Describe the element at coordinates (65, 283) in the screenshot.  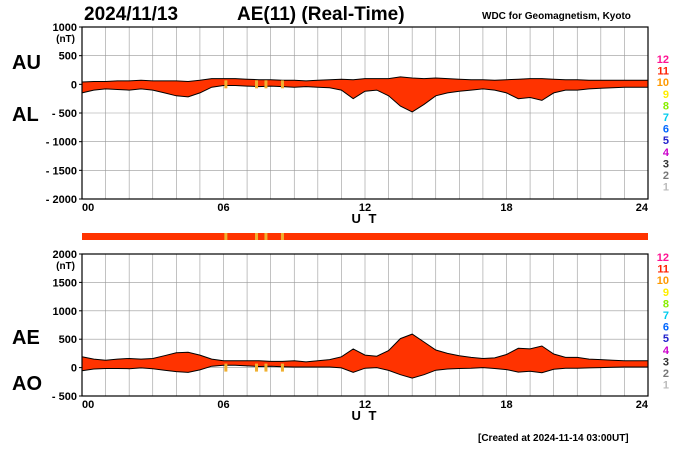
I see `y-tick-label: 1500` at that location.